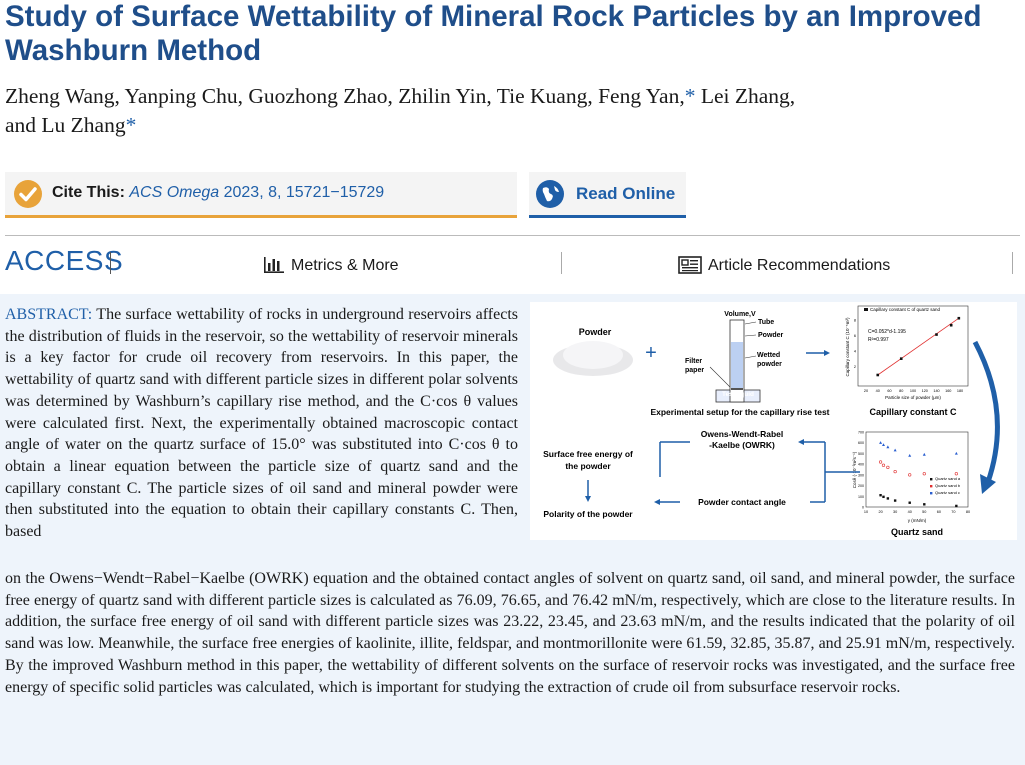 Image resolution: width=1025 pixels, height=765 pixels. Describe the element at coordinates (924, 512) in the screenshot. I see `chart2-xtick: 50` at that location.